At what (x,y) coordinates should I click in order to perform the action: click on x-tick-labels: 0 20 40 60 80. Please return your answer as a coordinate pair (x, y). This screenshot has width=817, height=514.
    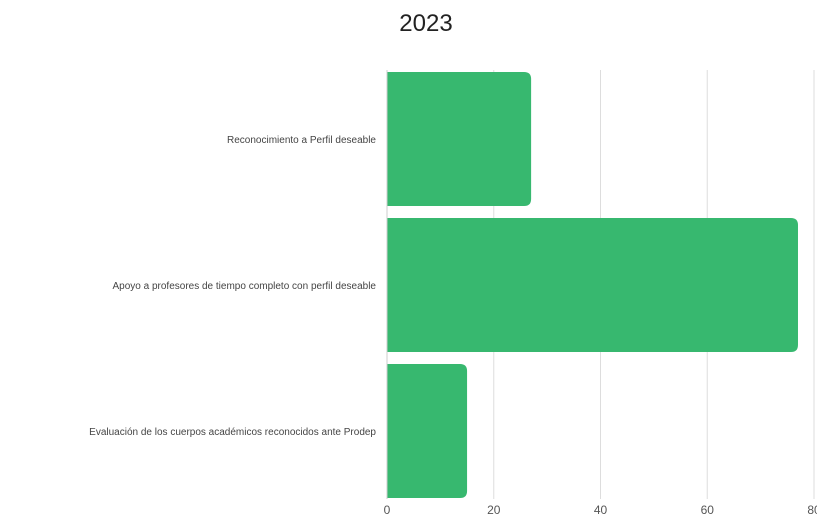
    Looking at the image, I should click on (600, 508).